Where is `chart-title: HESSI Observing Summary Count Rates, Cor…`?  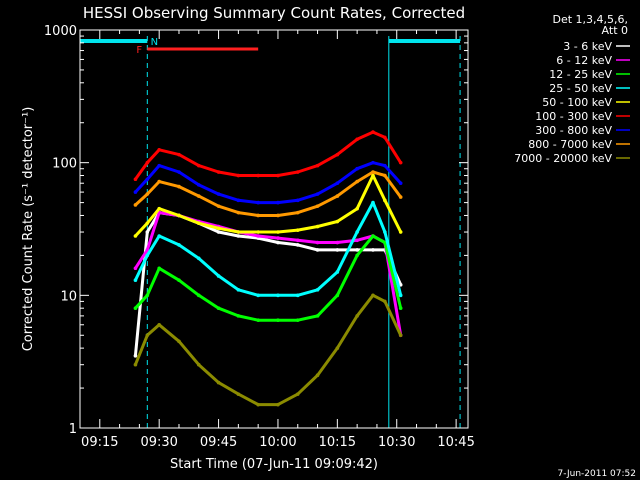
chart-title: HESSI Observing Summary Count Rates, Cor… is located at coordinates (274, 13).